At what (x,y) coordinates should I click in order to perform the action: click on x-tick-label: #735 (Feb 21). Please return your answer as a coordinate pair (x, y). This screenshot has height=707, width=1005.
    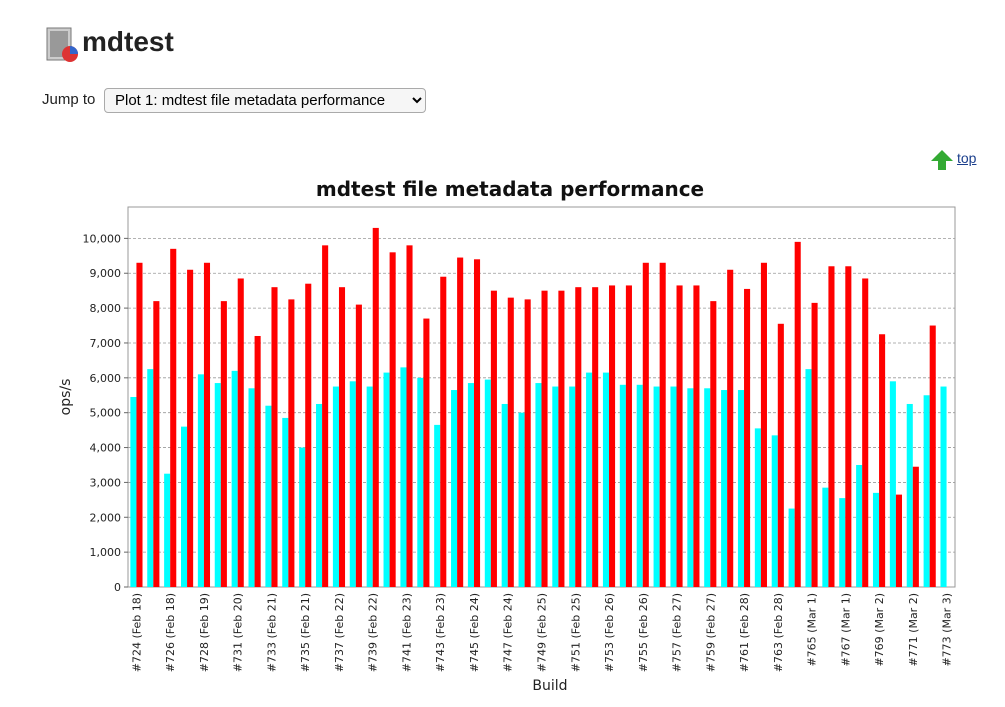
    Looking at the image, I should click on (305, 632).